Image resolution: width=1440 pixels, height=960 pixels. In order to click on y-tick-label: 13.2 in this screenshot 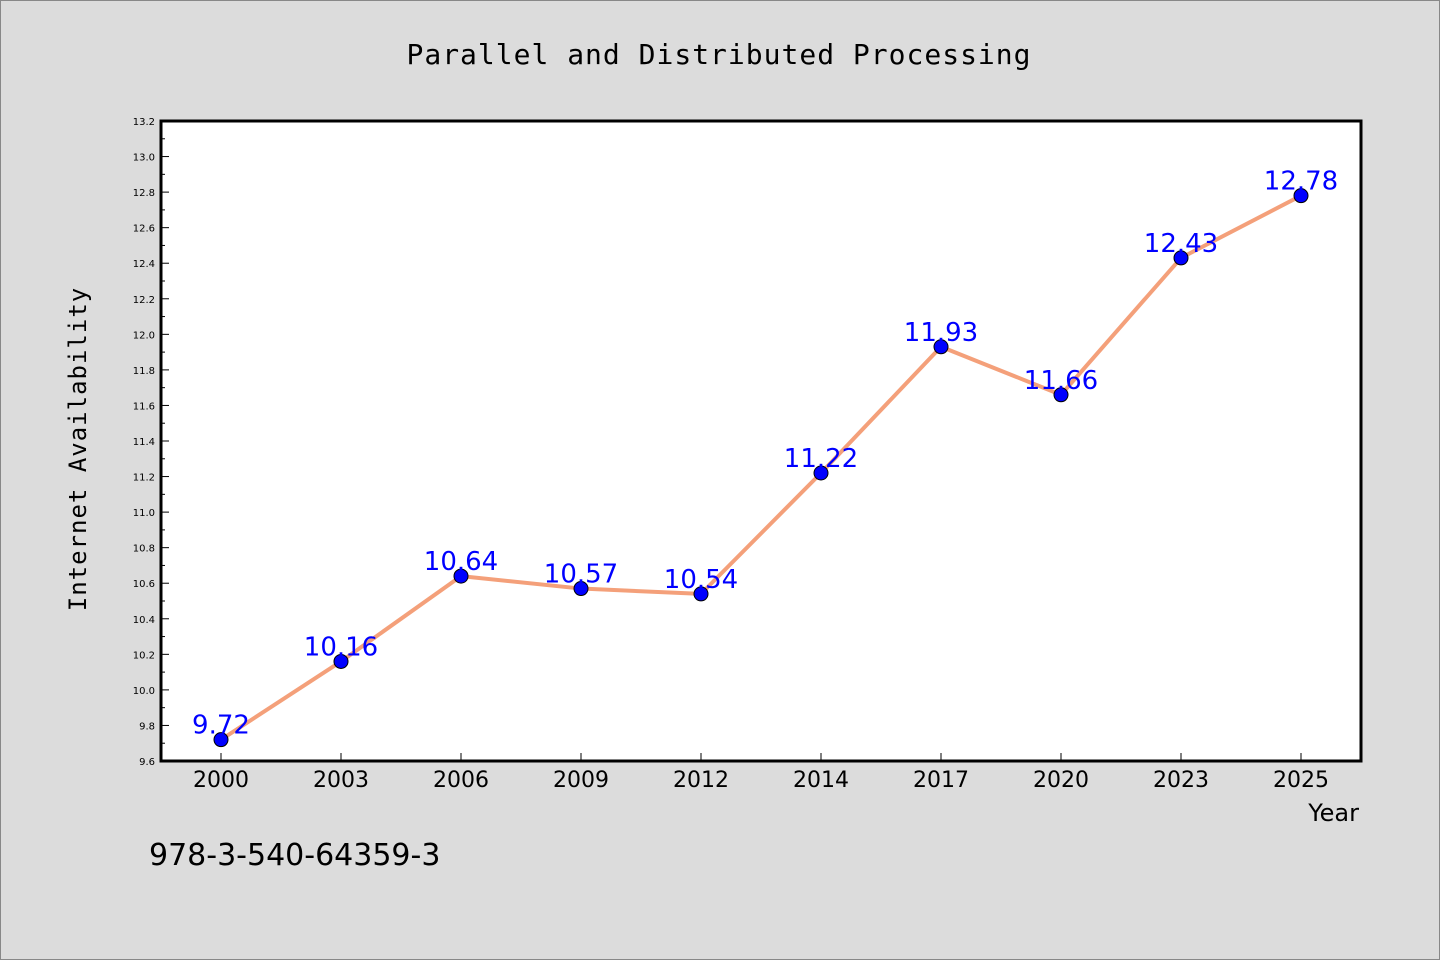, I will do `click(144, 122)`.